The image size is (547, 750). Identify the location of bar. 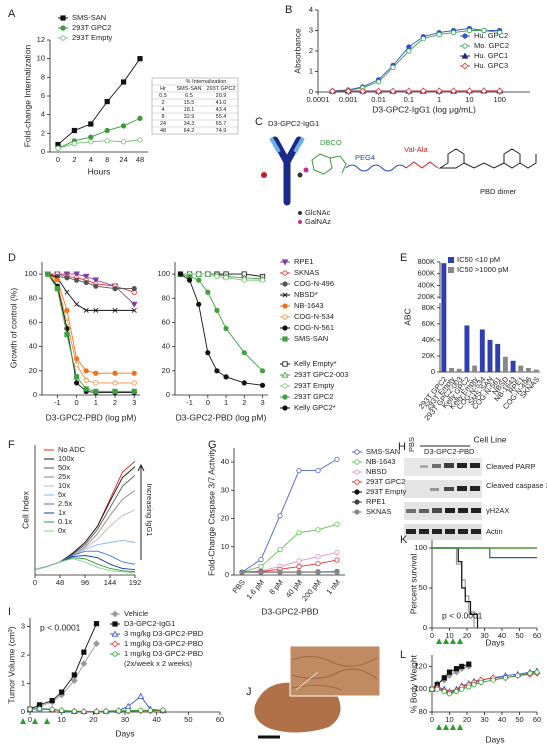
(475, 368).